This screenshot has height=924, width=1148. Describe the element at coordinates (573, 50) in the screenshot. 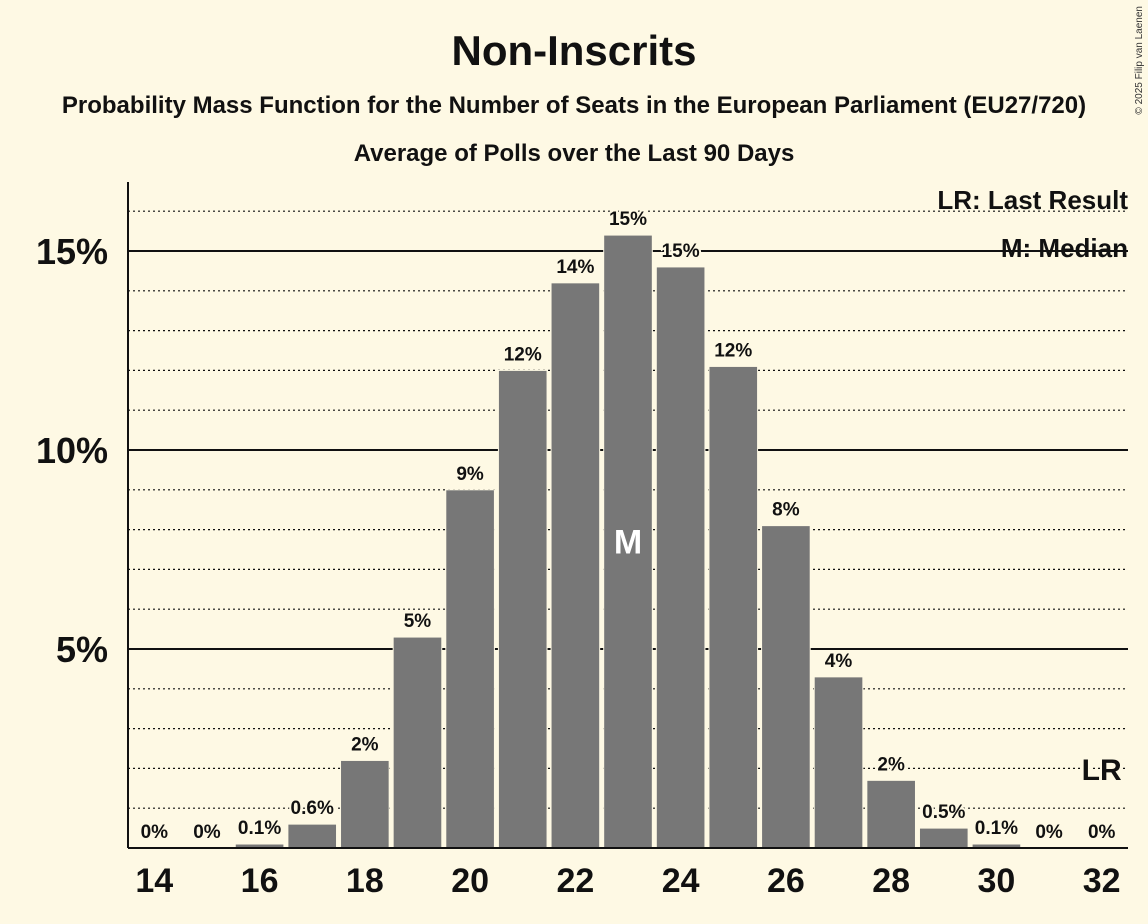

I see `chart-title: Non-Inscrits` at that location.